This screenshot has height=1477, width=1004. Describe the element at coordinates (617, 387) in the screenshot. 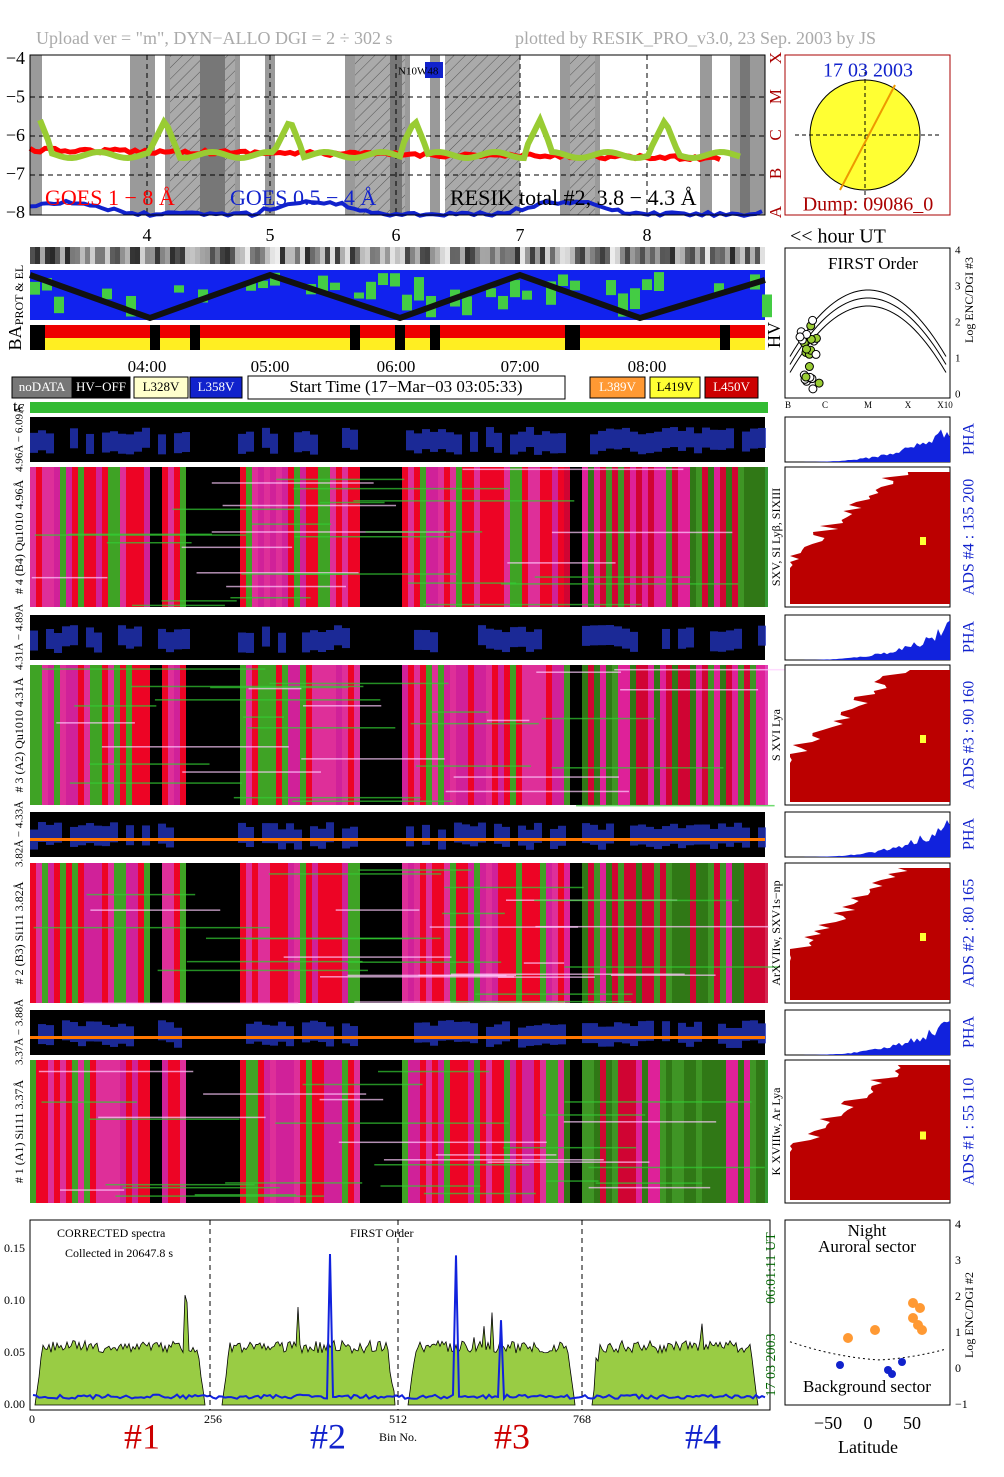

I see `legend-box` at that location.